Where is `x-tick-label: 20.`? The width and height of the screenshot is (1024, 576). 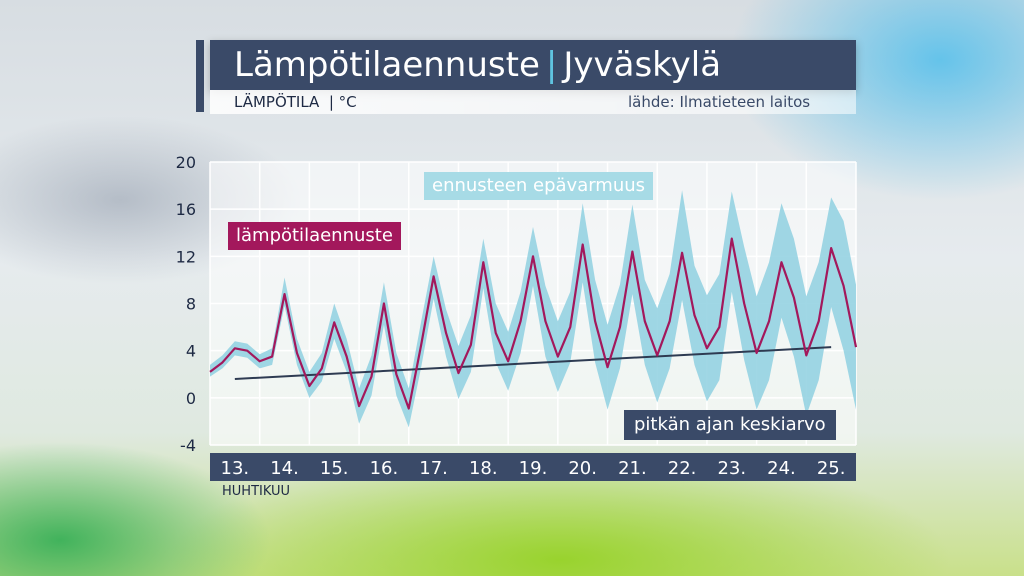 x-tick-label: 20. is located at coordinates (582, 468).